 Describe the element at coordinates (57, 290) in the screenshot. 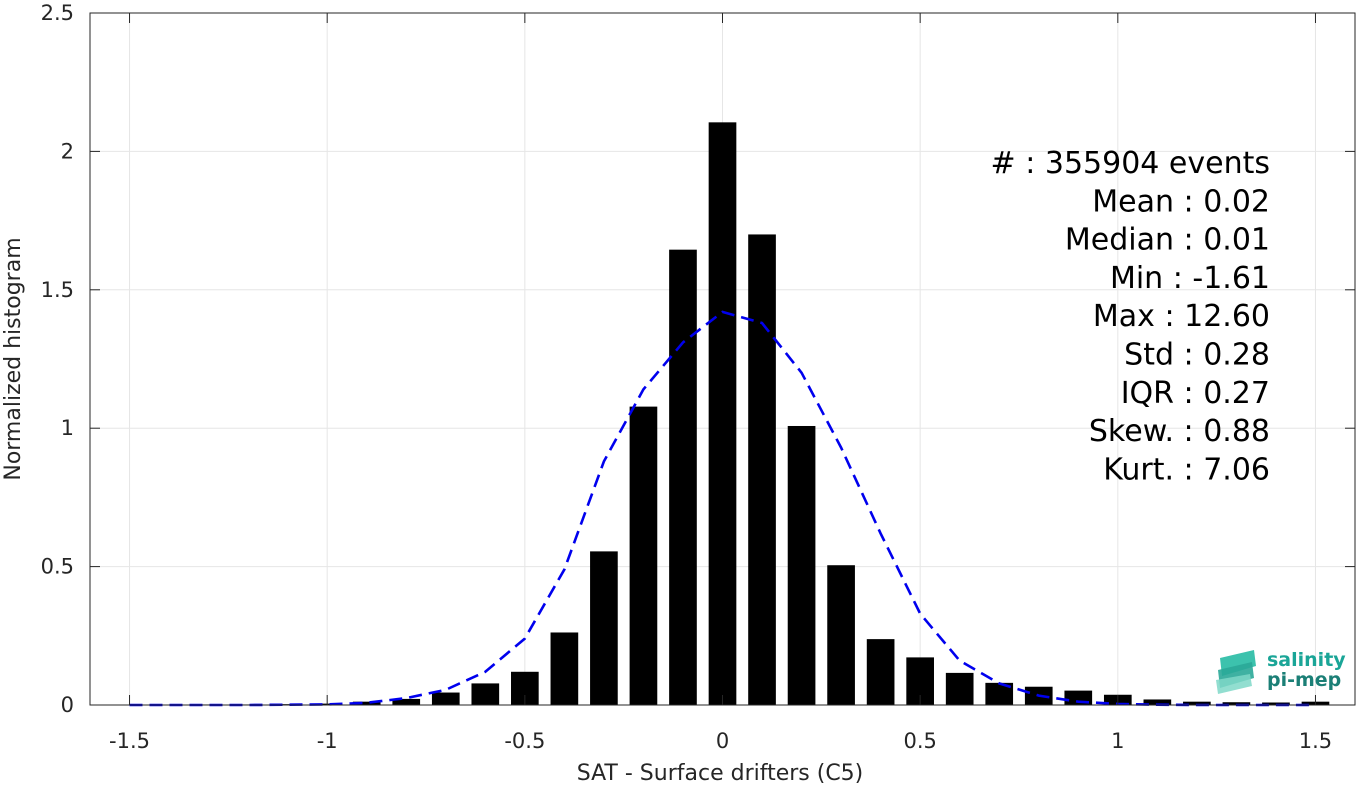

I see `y-tick-label: 1.5` at that location.